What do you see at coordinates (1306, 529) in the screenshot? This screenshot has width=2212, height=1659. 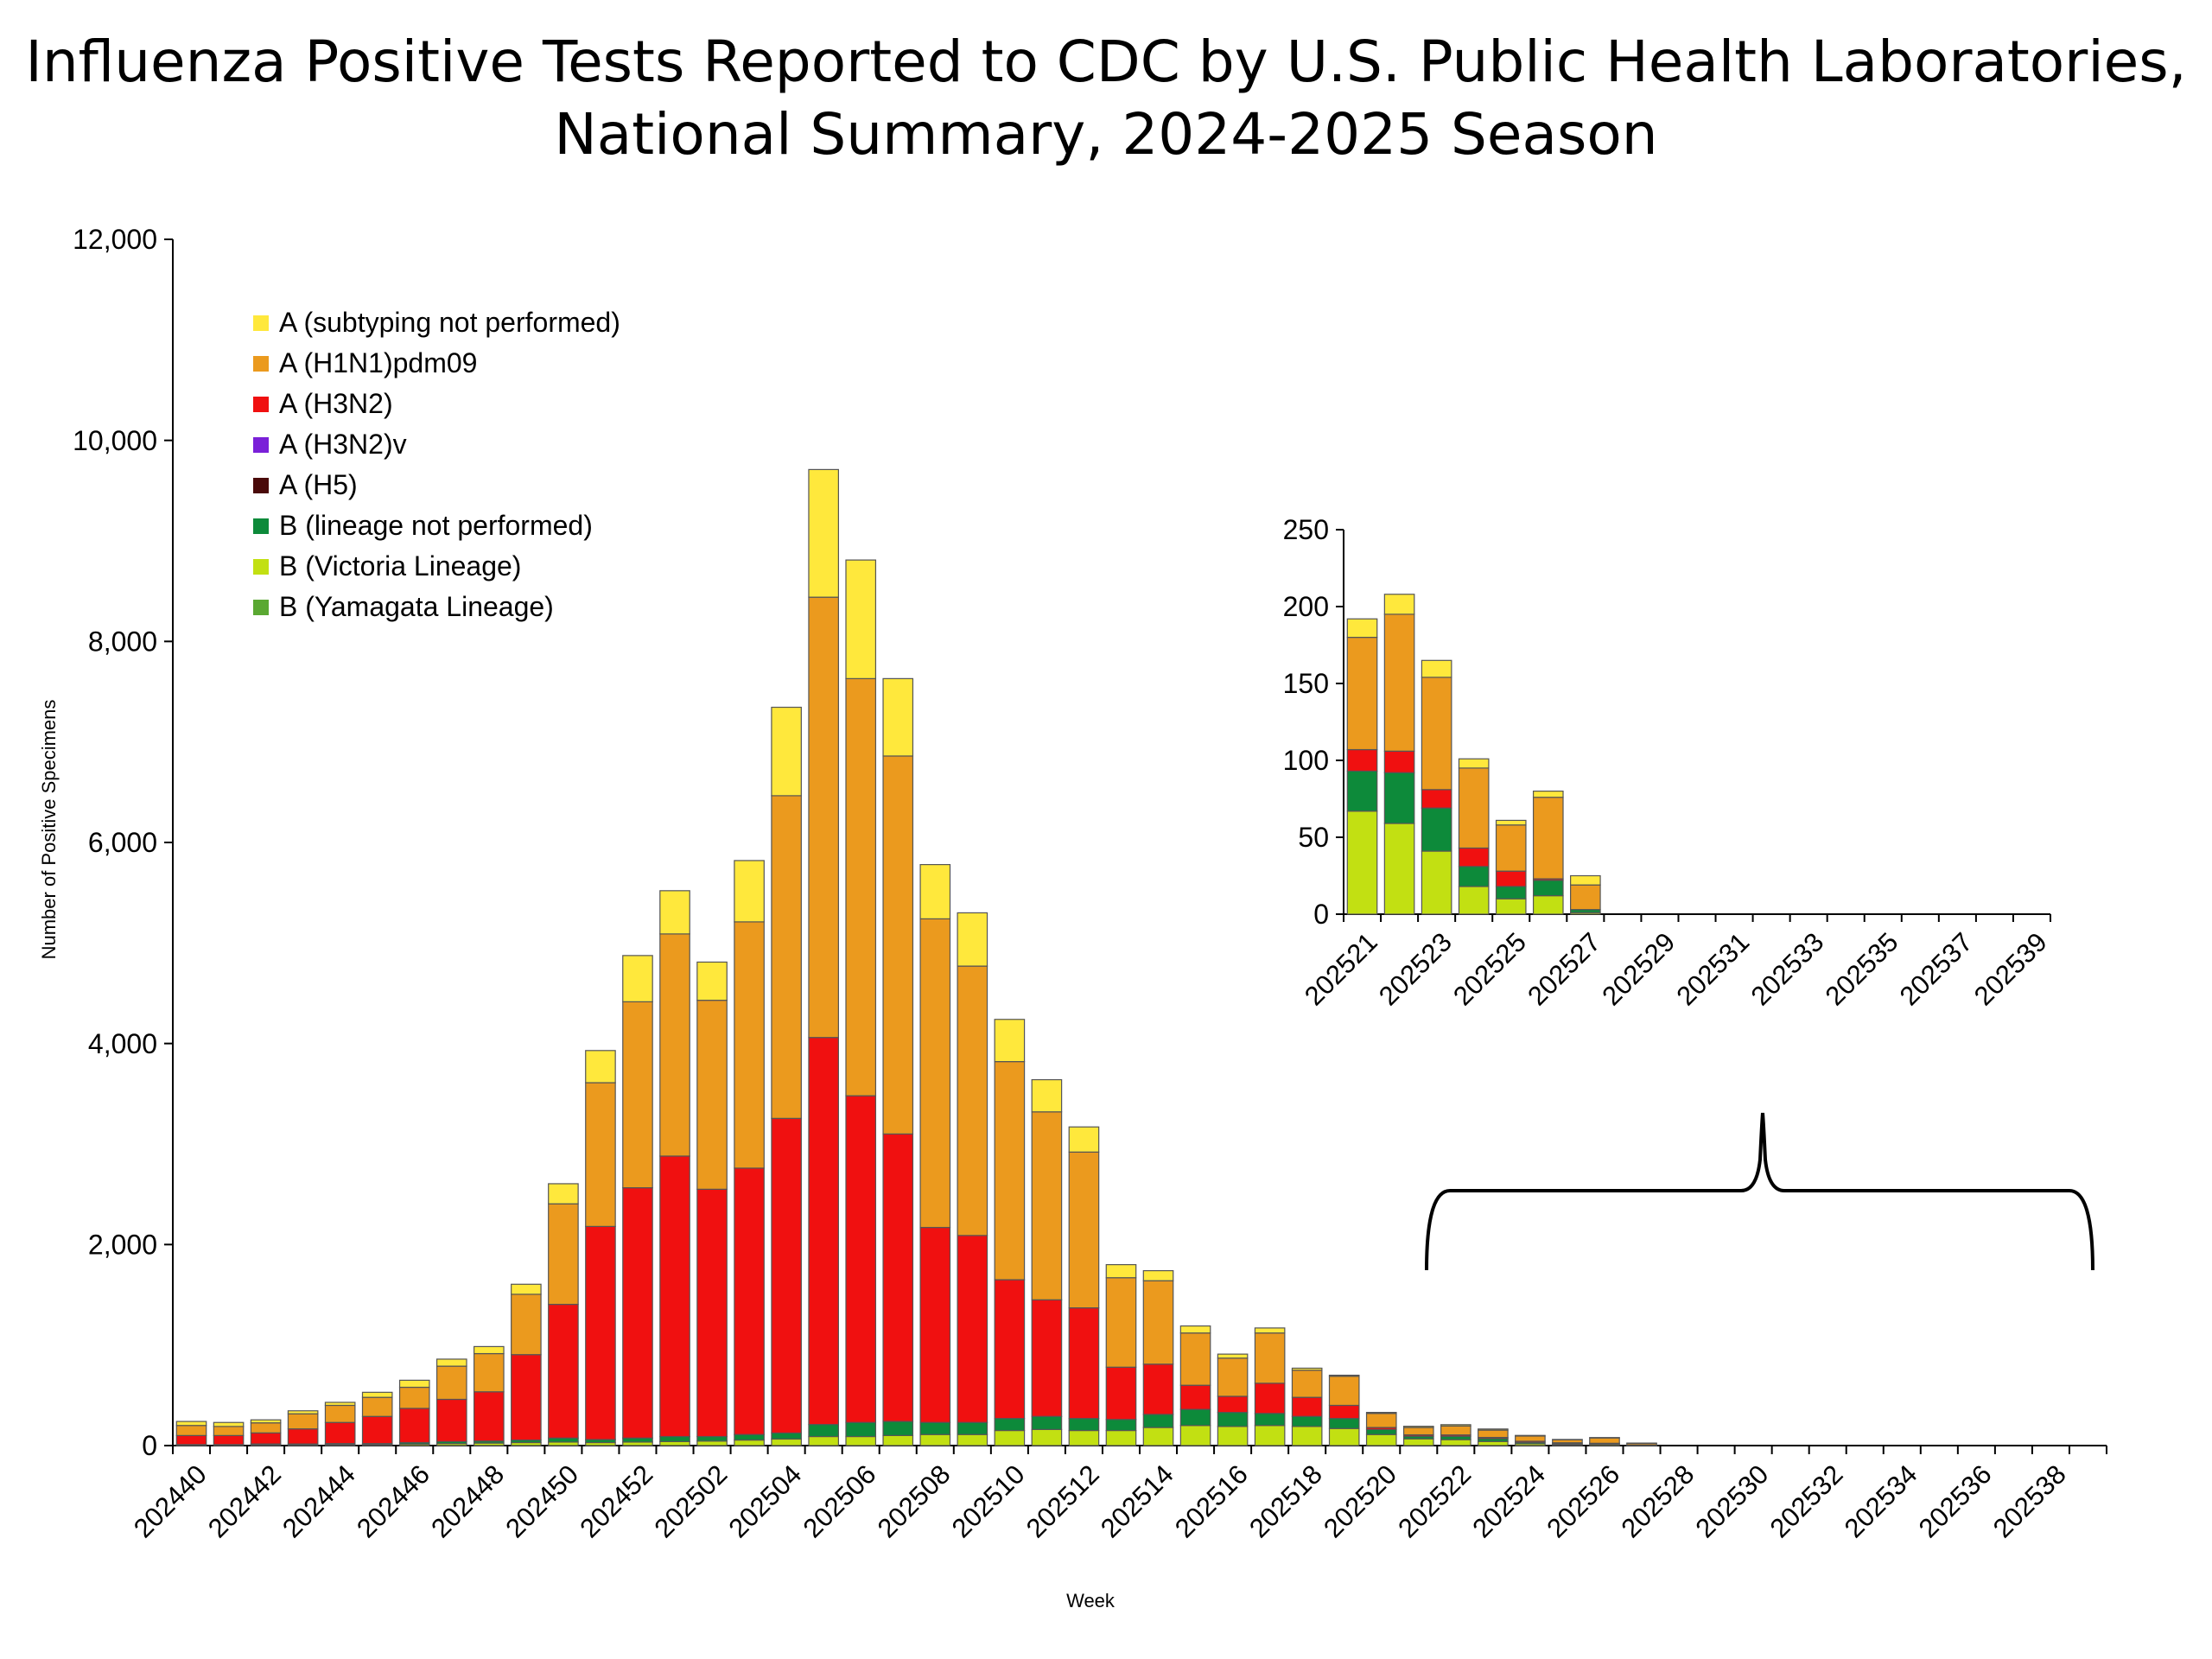 I see `inset-y-tick-label: 250` at bounding box center [1306, 529].